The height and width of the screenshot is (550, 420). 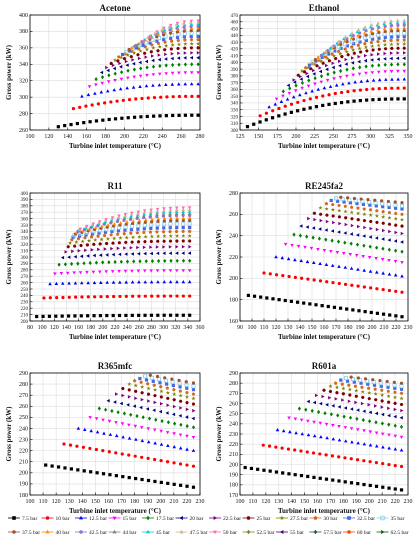 What do you see at coordinates (296, 137) in the screenshot?
I see `x-tick-label: 200` at bounding box center [296, 137].